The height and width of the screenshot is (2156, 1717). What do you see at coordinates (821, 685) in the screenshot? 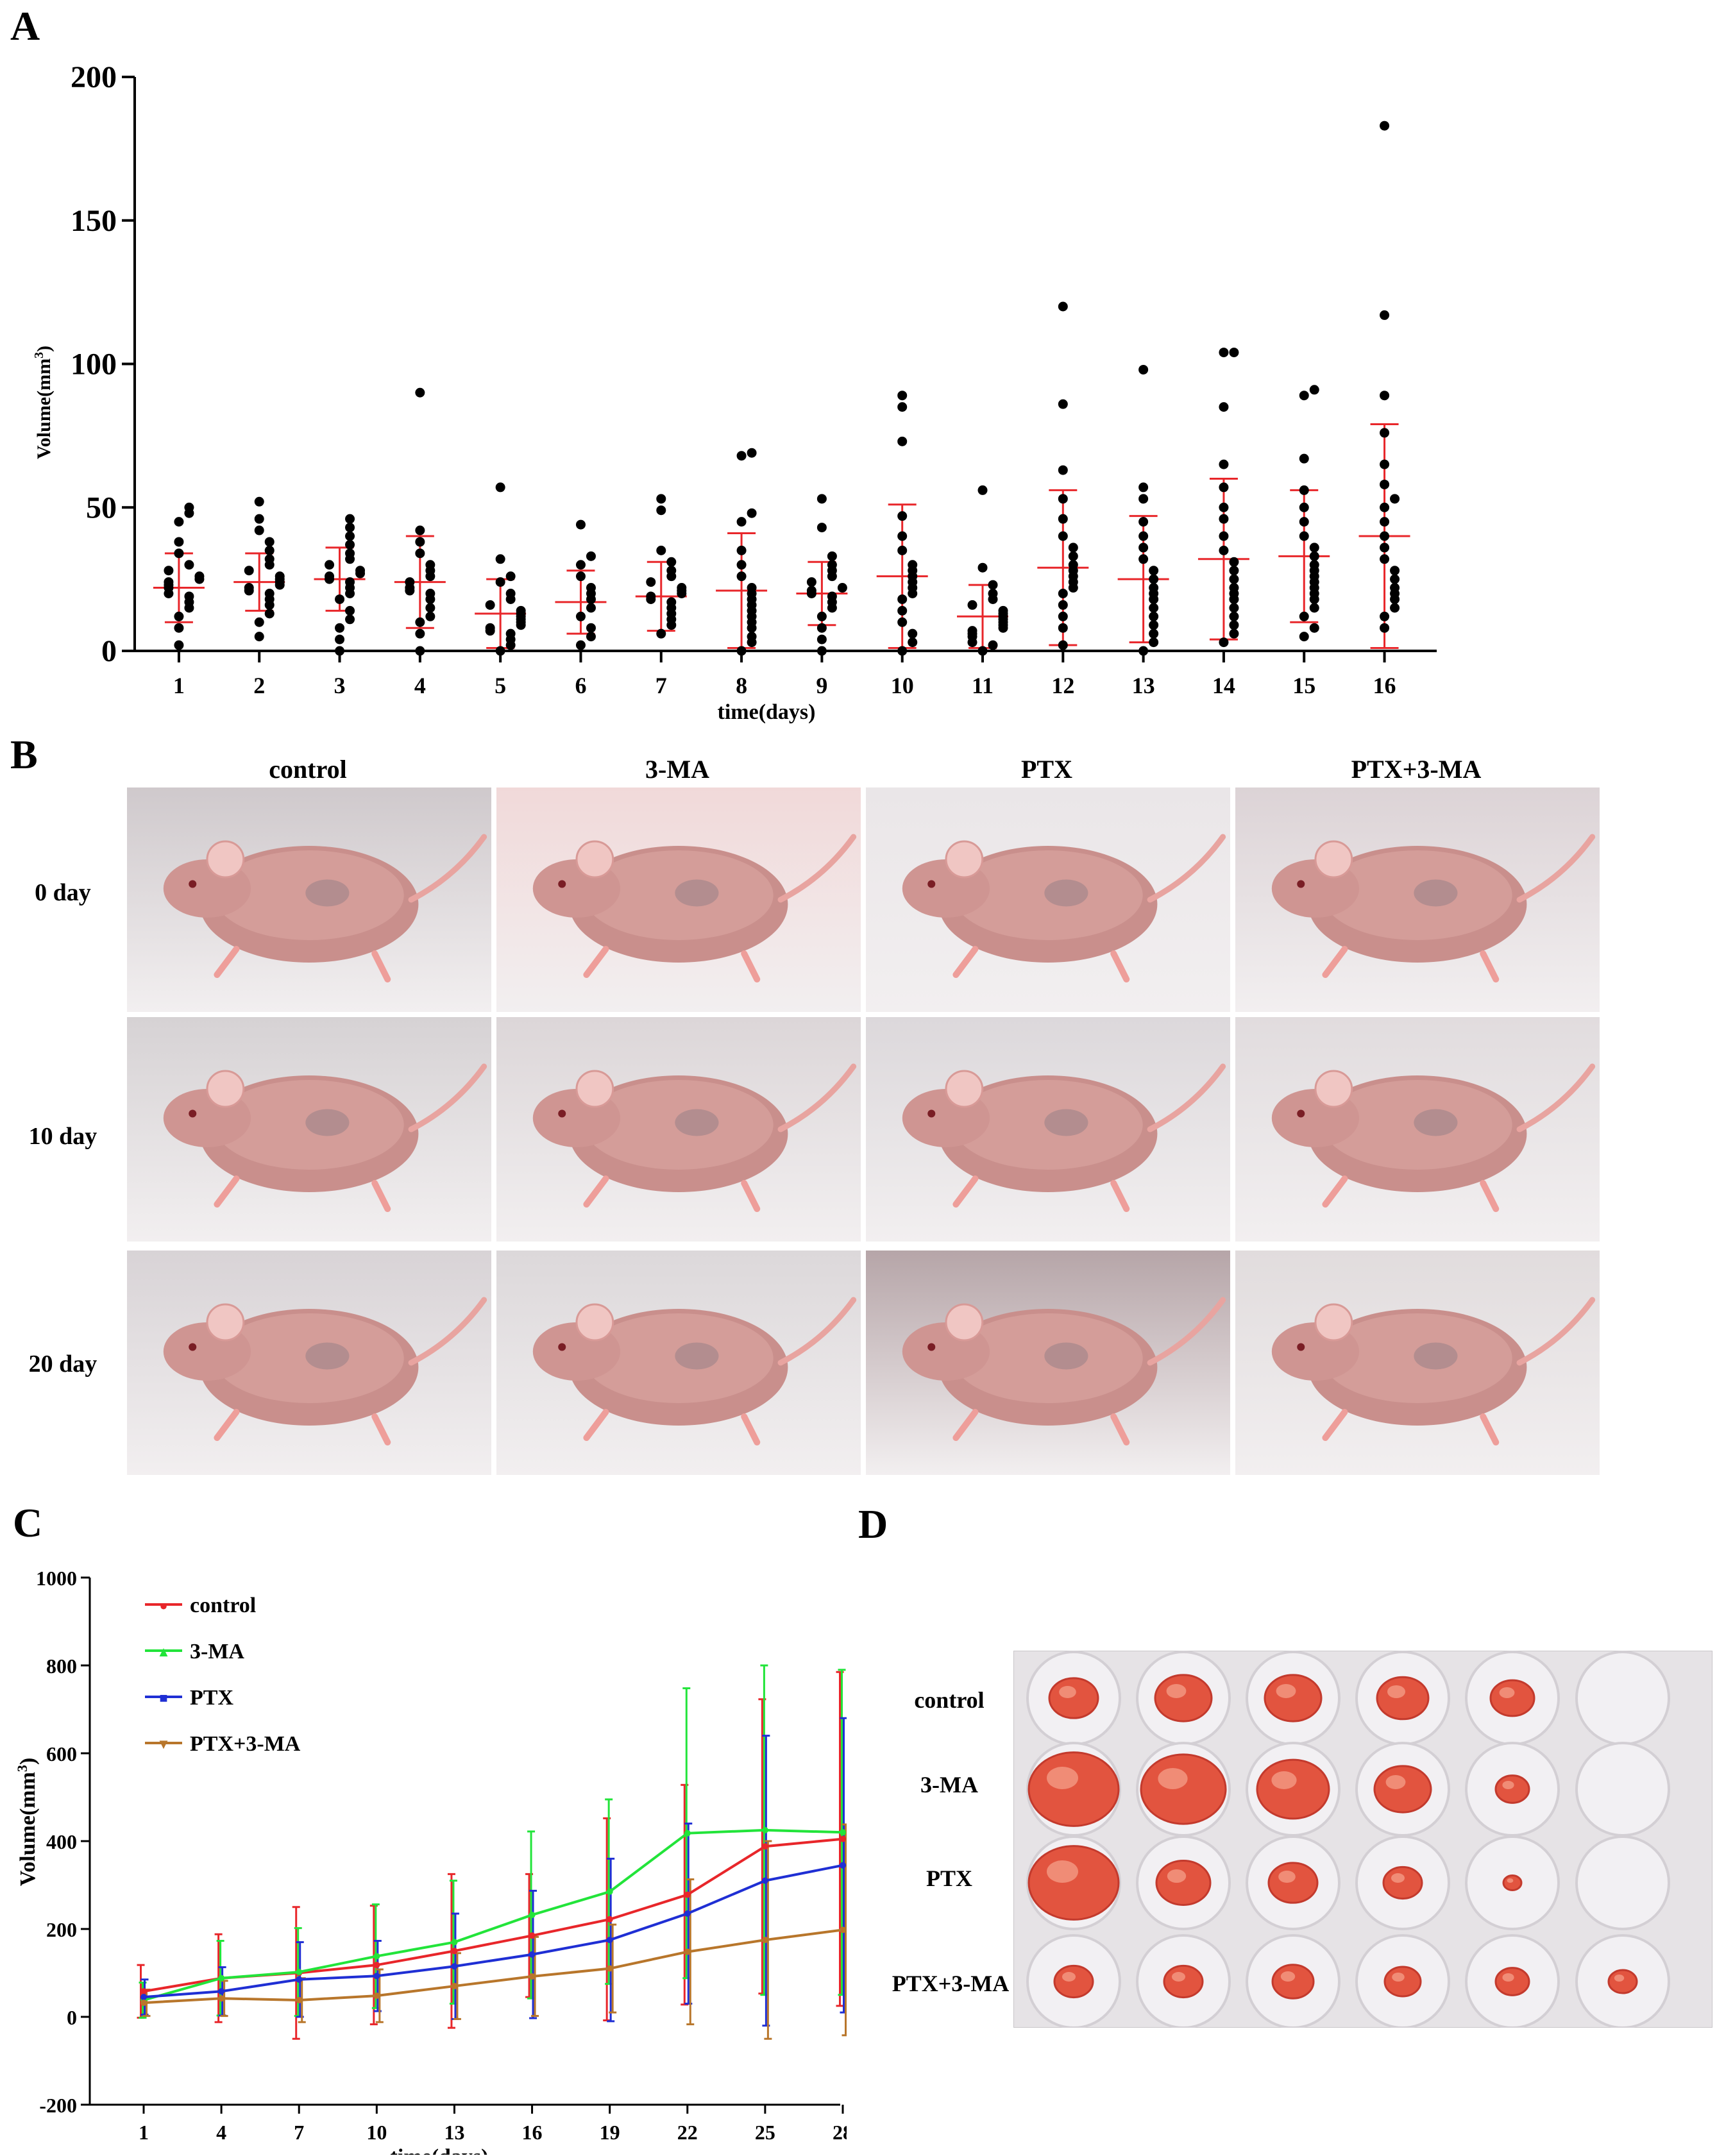
I see `x-tick-label: 9` at bounding box center [821, 685].